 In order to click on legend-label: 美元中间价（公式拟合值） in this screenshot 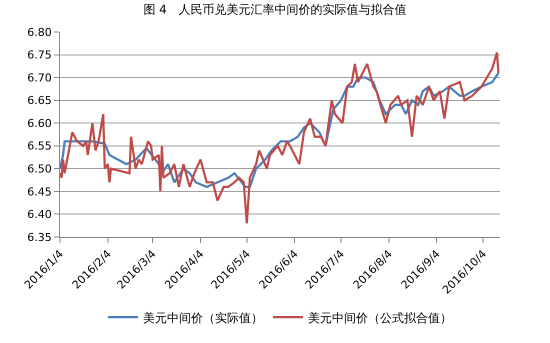, I will do `click(380, 317)`.